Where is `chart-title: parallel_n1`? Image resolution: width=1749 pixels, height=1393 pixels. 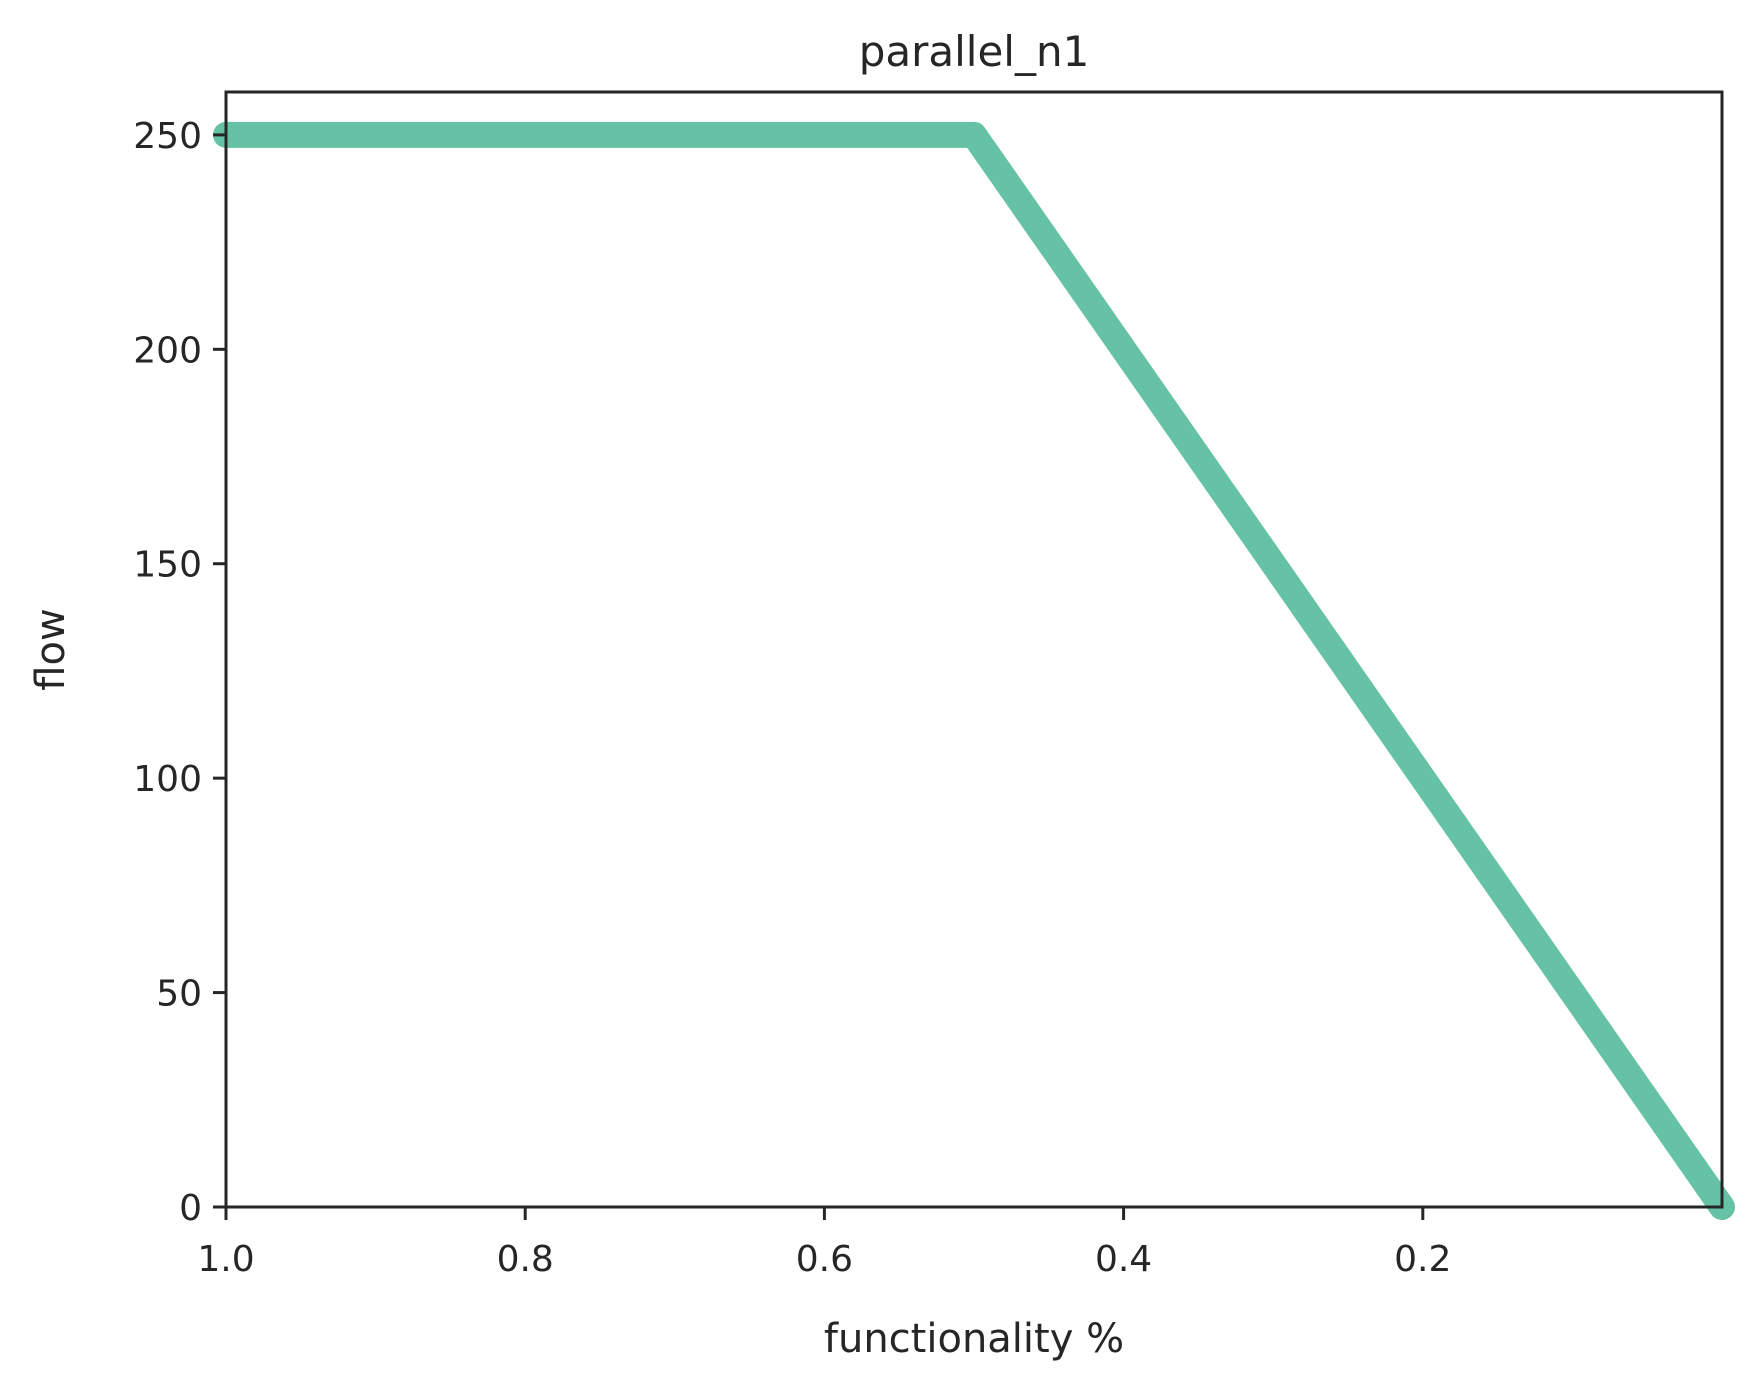 chart-title: parallel_n1 is located at coordinates (974, 51).